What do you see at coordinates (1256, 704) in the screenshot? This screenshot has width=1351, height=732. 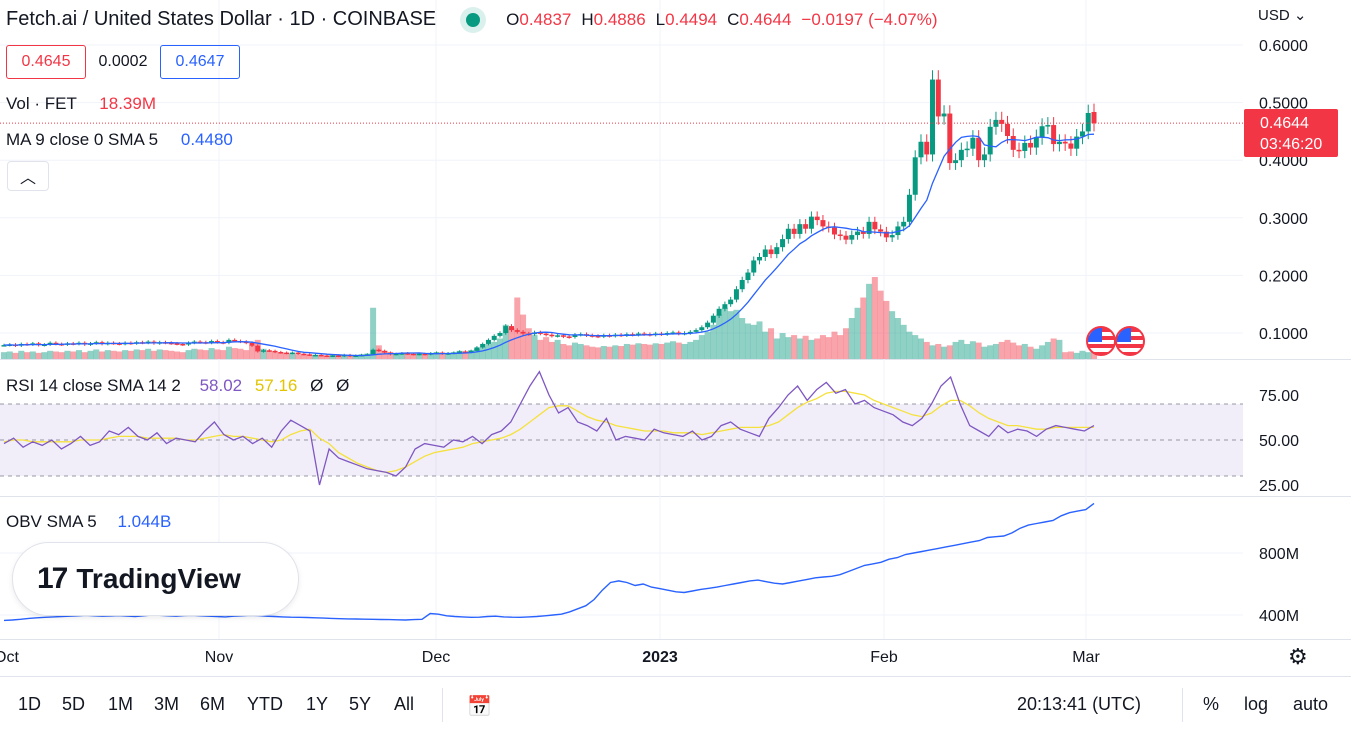 I see `log-toggle: log` at bounding box center [1256, 704].